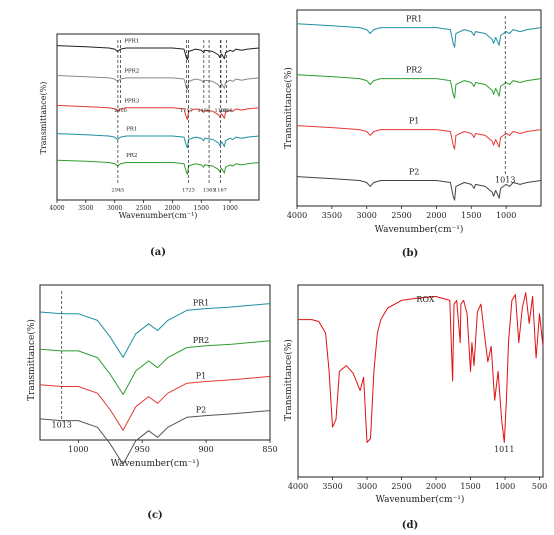 This screenshot has height=535, width=554. Describe the element at coordinates (288, 108) in the screenshot. I see `panel-b-ylabel: Transmittance(%)` at that location.